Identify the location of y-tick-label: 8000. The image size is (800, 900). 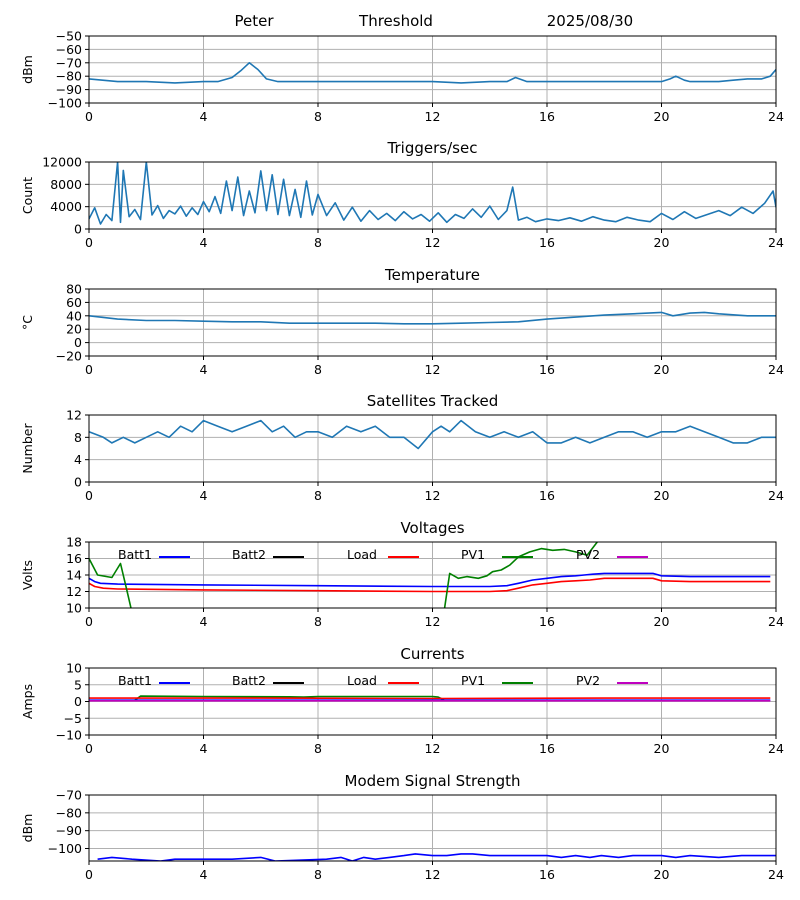
(66, 184).